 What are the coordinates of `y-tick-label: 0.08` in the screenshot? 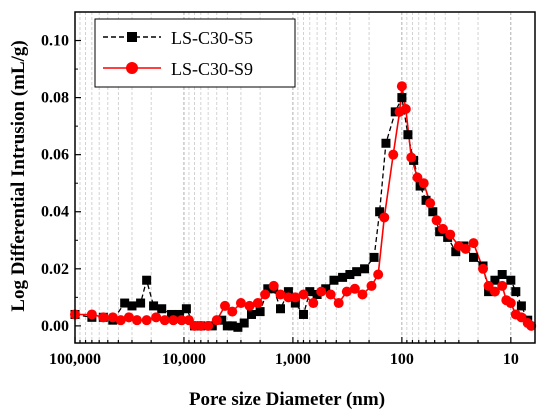 It's located at (55, 98).